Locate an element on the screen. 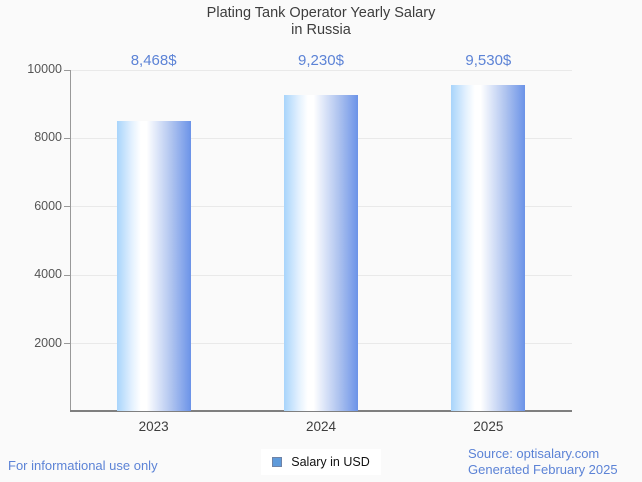  footer-note: For informational use only is located at coordinates (83, 465).